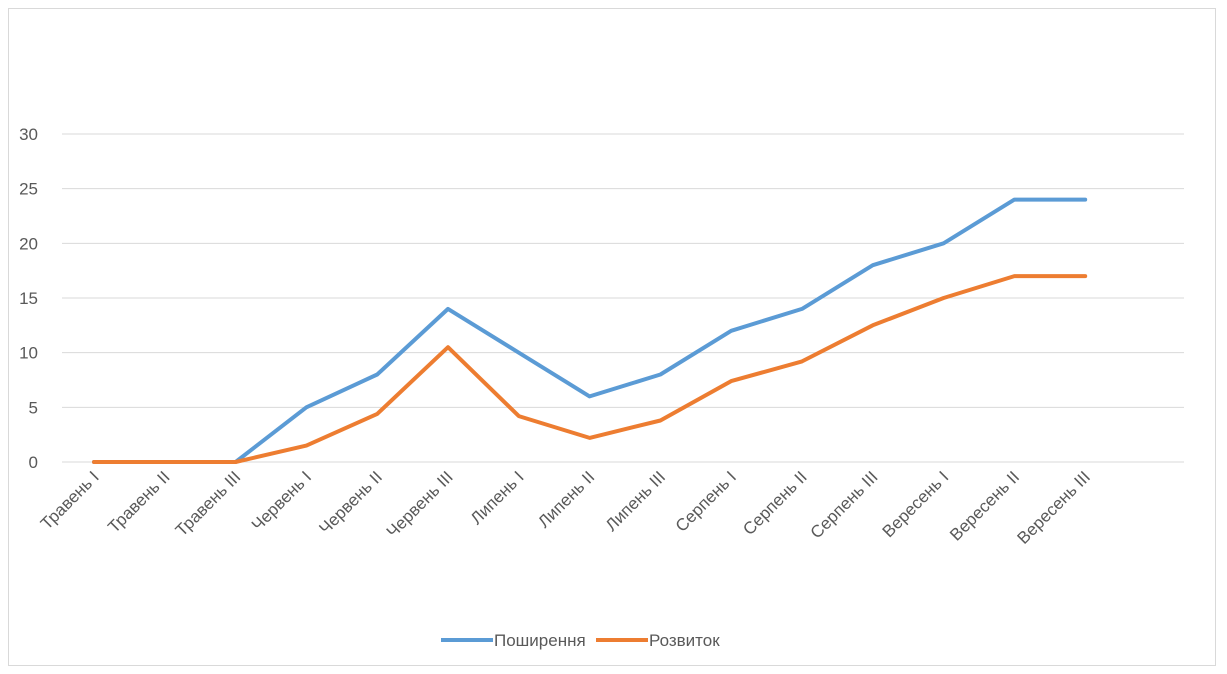 Image resolution: width=1227 pixels, height=674 pixels. What do you see at coordinates (28, 243) in the screenshot?
I see `y-tick-label: 20` at bounding box center [28, 243].